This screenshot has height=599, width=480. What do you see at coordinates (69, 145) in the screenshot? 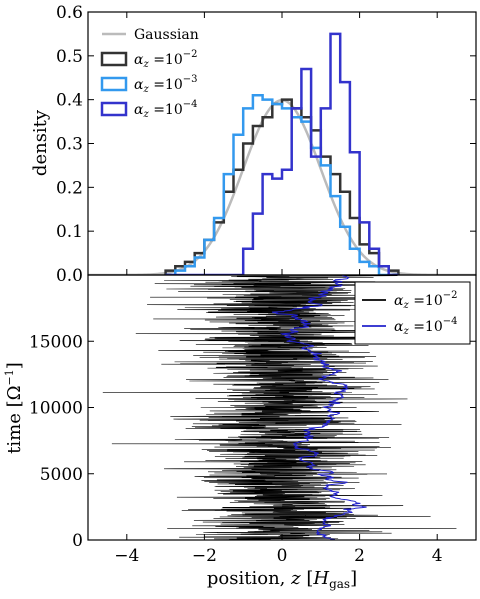
I see `density-y-tick-label: 0.3` at bounding box center [69, 145].